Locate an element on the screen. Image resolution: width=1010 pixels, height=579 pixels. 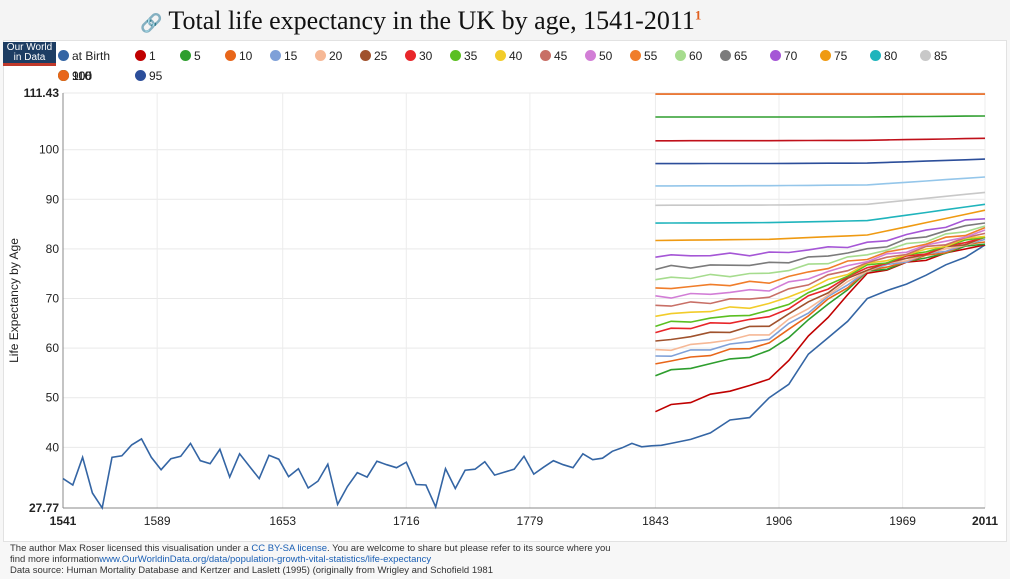
legend-label: 110 is located at coordinates (82, 76).